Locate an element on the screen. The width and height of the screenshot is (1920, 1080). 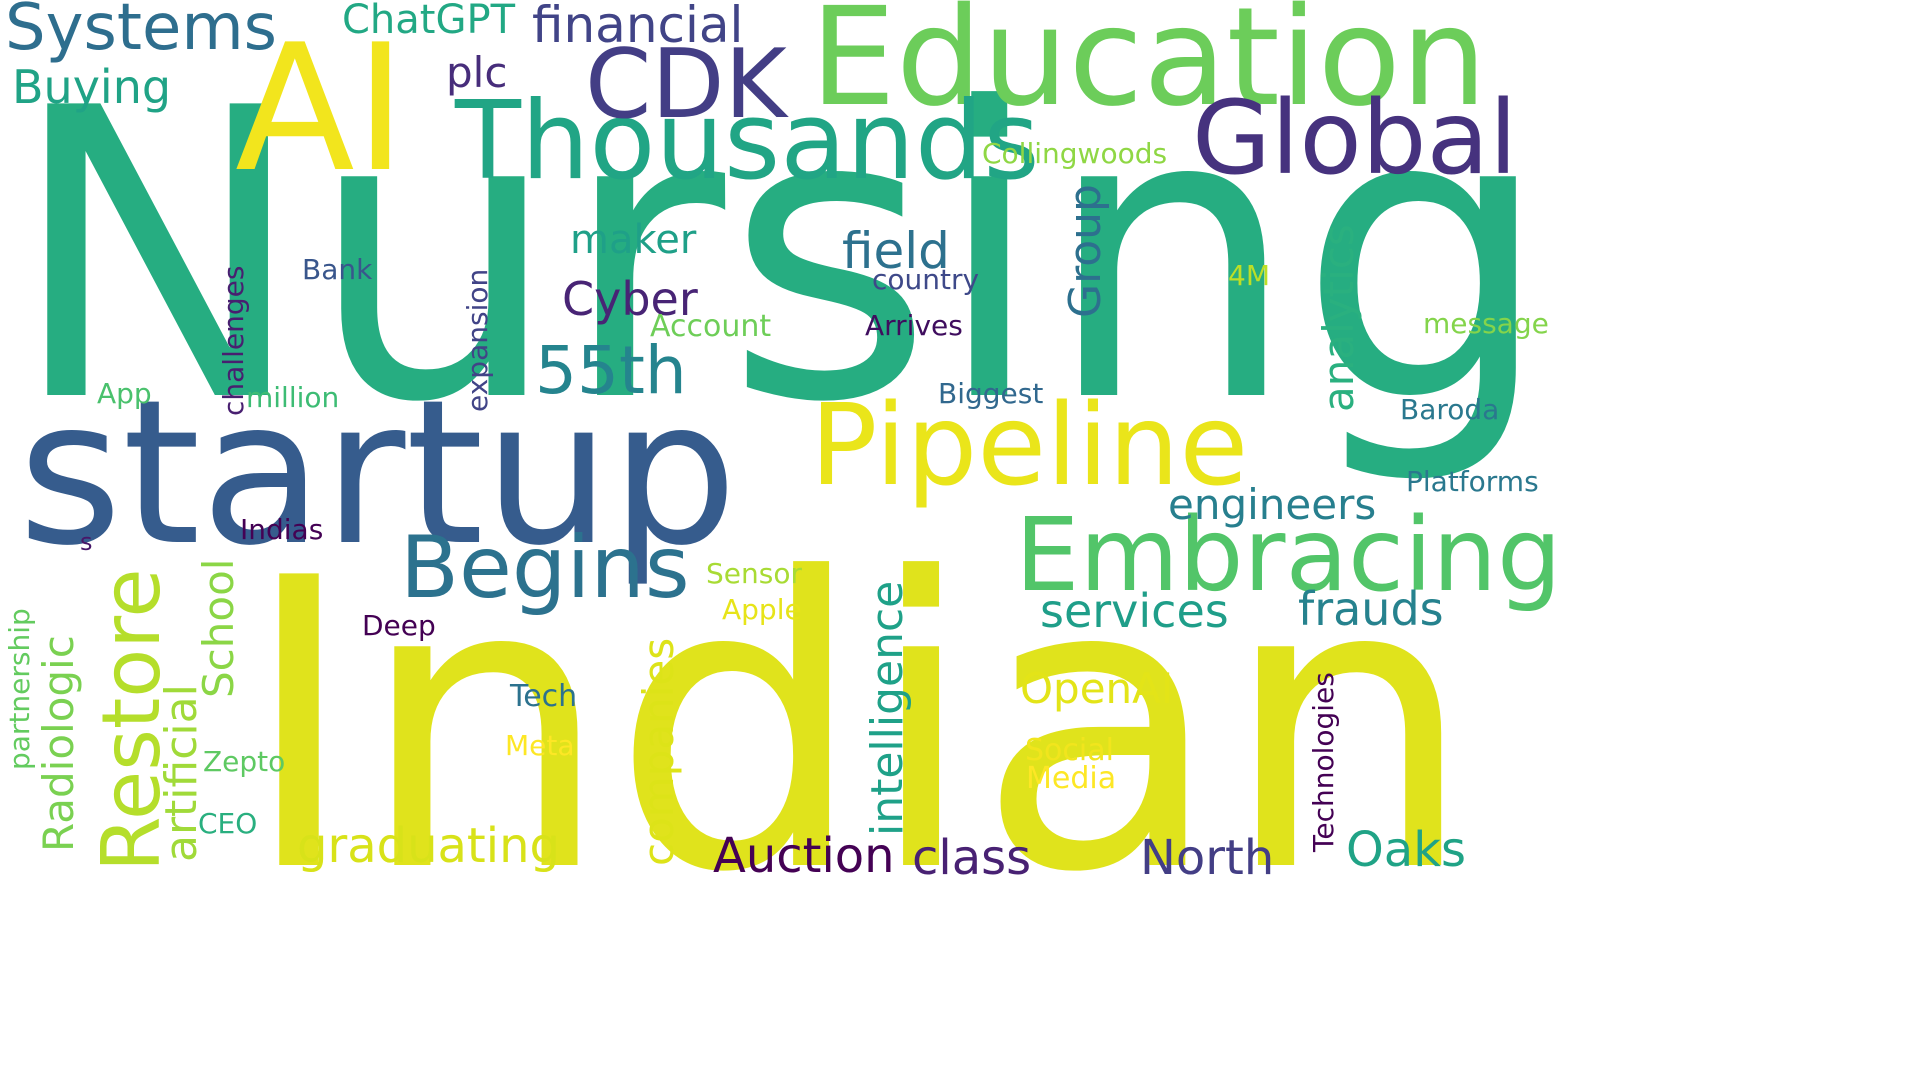
word-arrives: Arrives is located at coordinates (914, 325).